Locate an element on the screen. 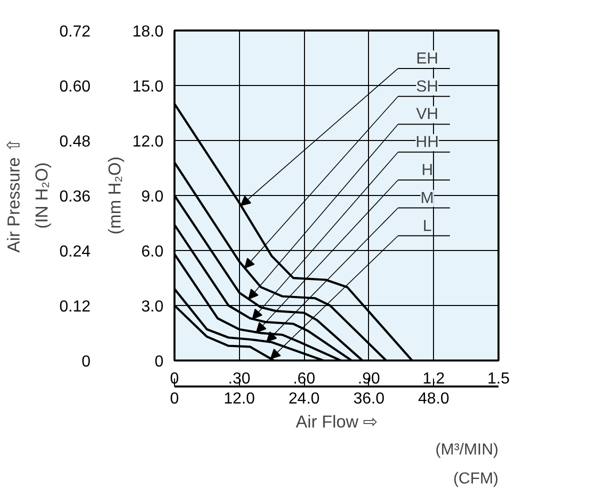 The image size is (593, 492). x2-tick-label: 12.0 is located at coordinates (239, 399).